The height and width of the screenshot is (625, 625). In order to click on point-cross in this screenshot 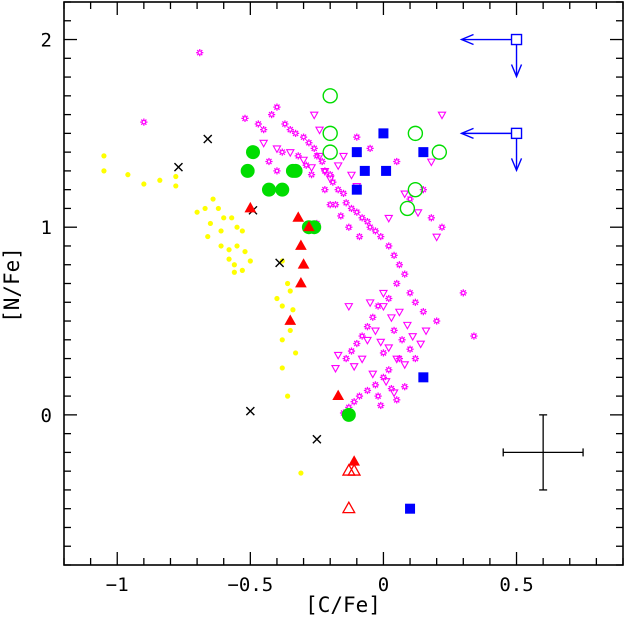, I will do `click(250, 411)`.